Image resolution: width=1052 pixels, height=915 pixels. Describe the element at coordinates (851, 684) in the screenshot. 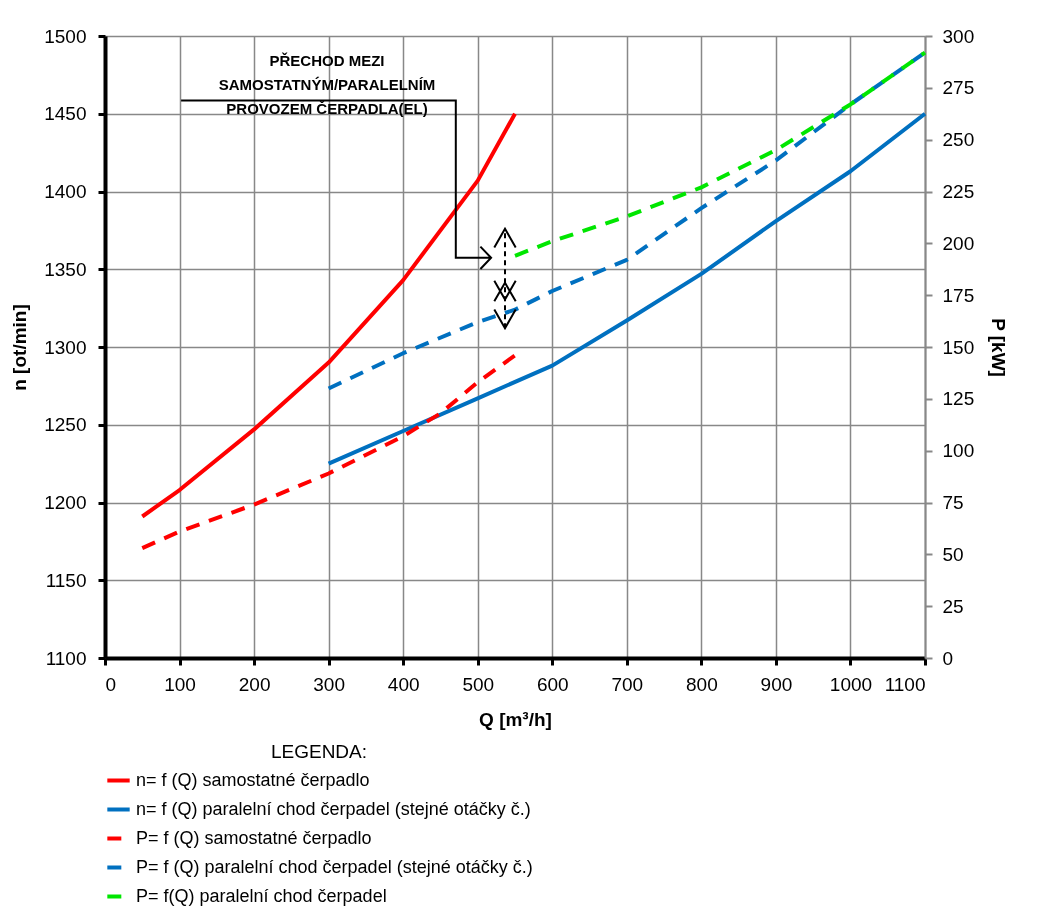

I see `x-tick-label: 1000` at that location.